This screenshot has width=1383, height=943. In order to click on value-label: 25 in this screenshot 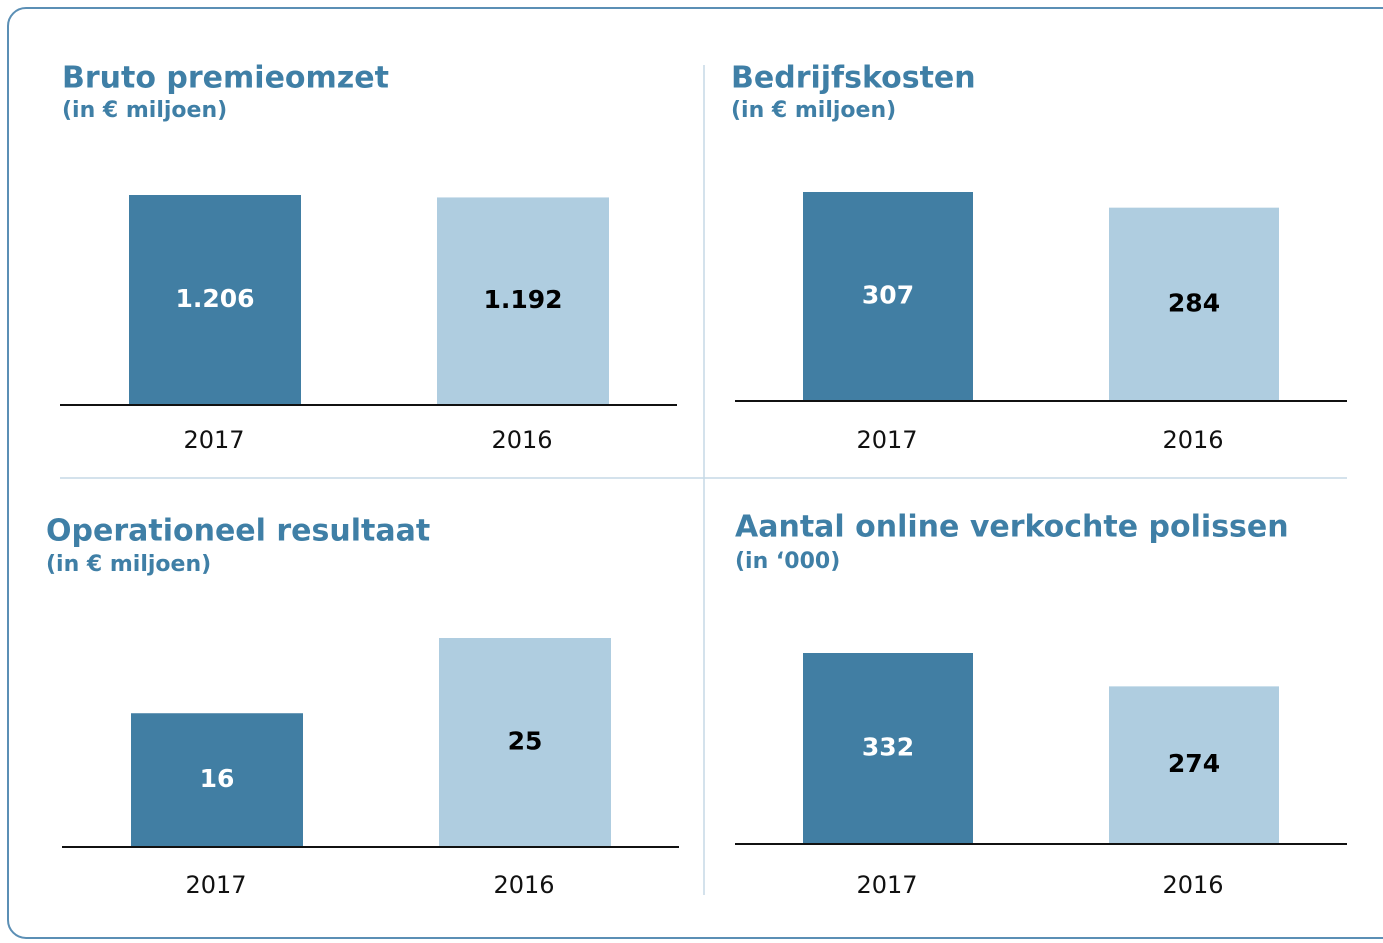, I will do `click(525, 741)`.